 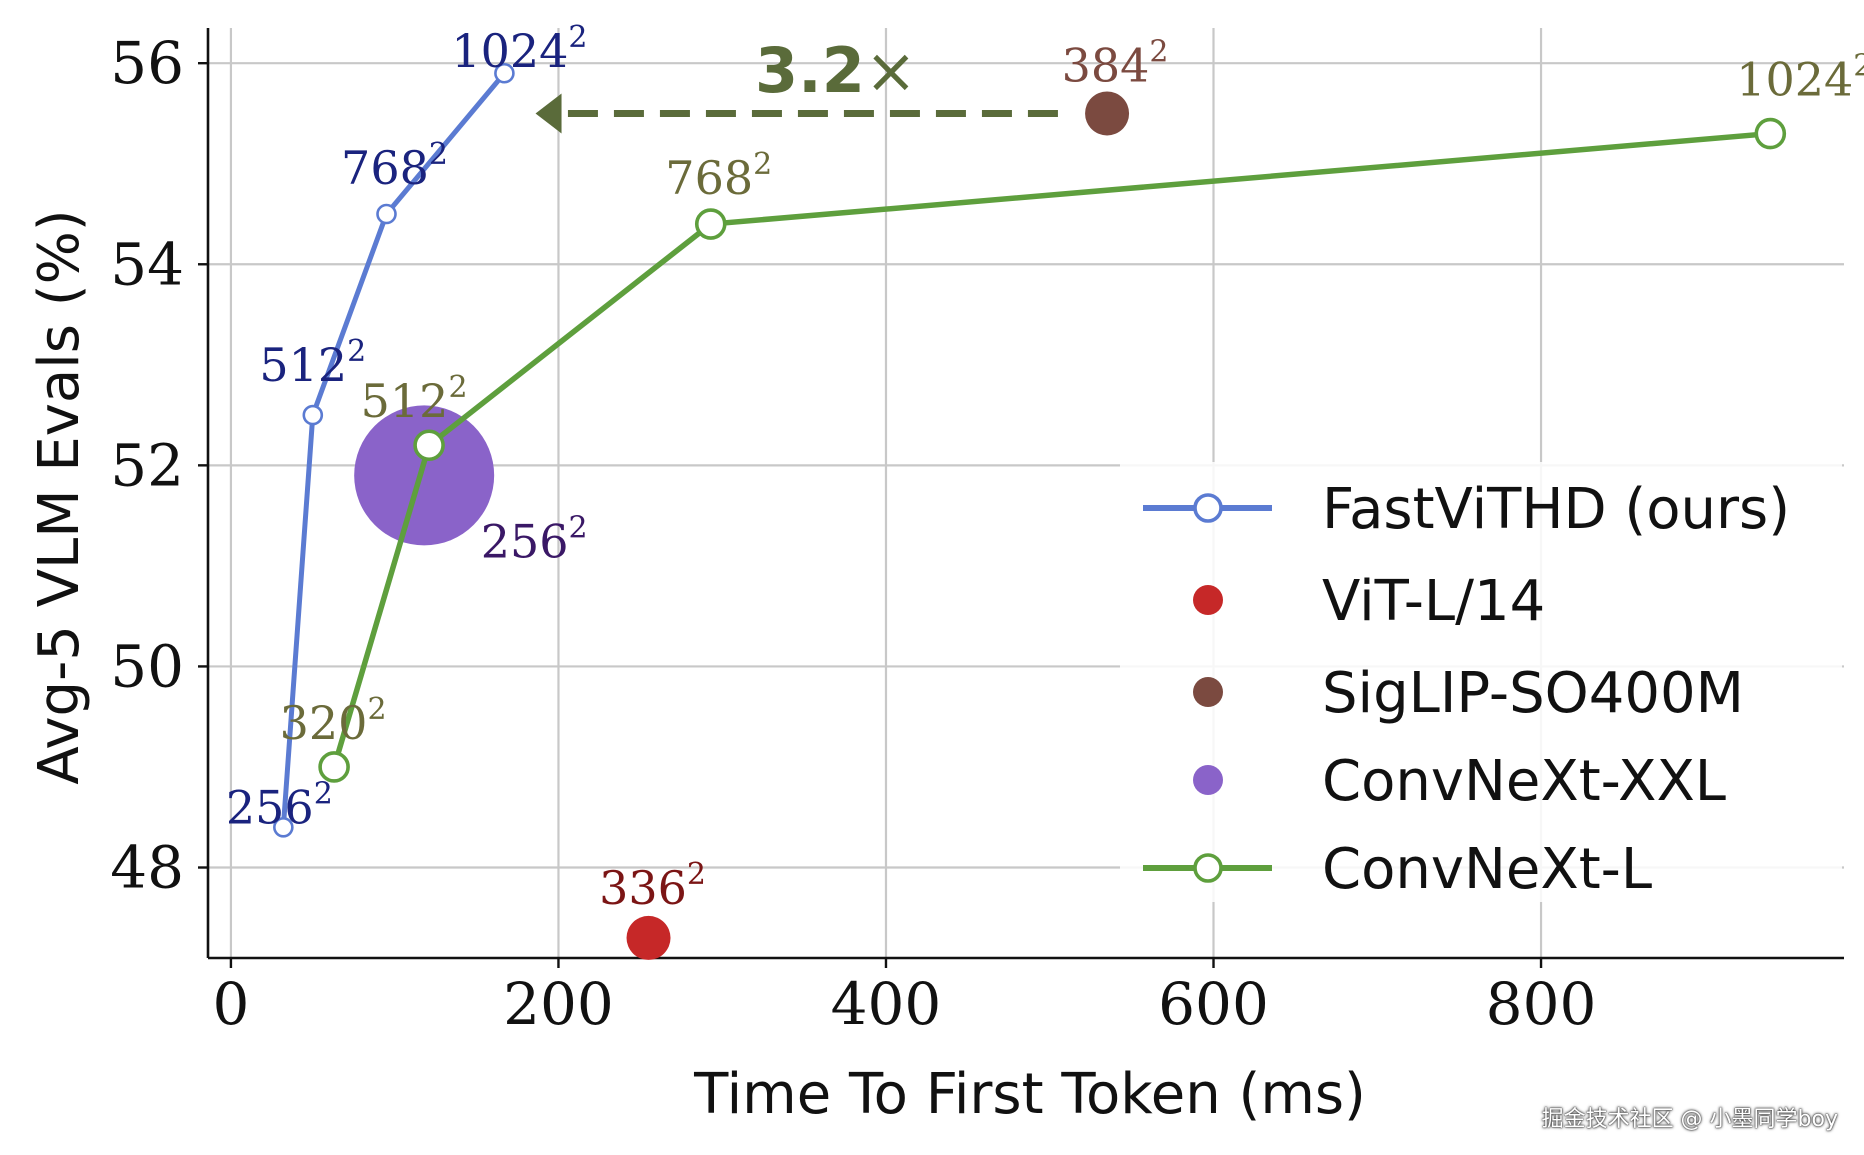 What do you see at coordinates (548, 113) in the screenshot?
I see `arrow-head` at bounding box center [548, 113].